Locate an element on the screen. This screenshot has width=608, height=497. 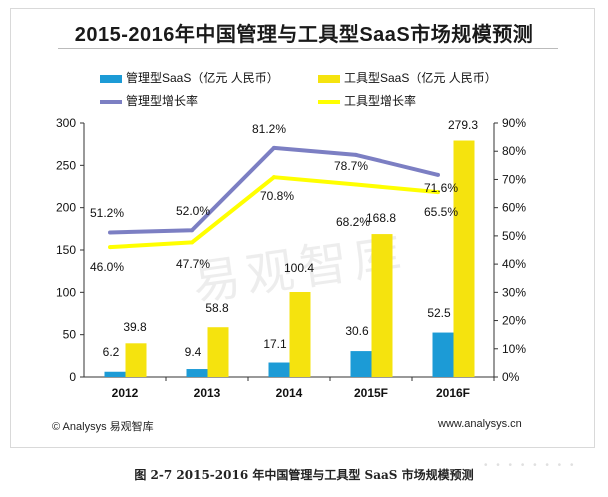
bar-label-tool: 39.8 is located at coordinates (135, 327).